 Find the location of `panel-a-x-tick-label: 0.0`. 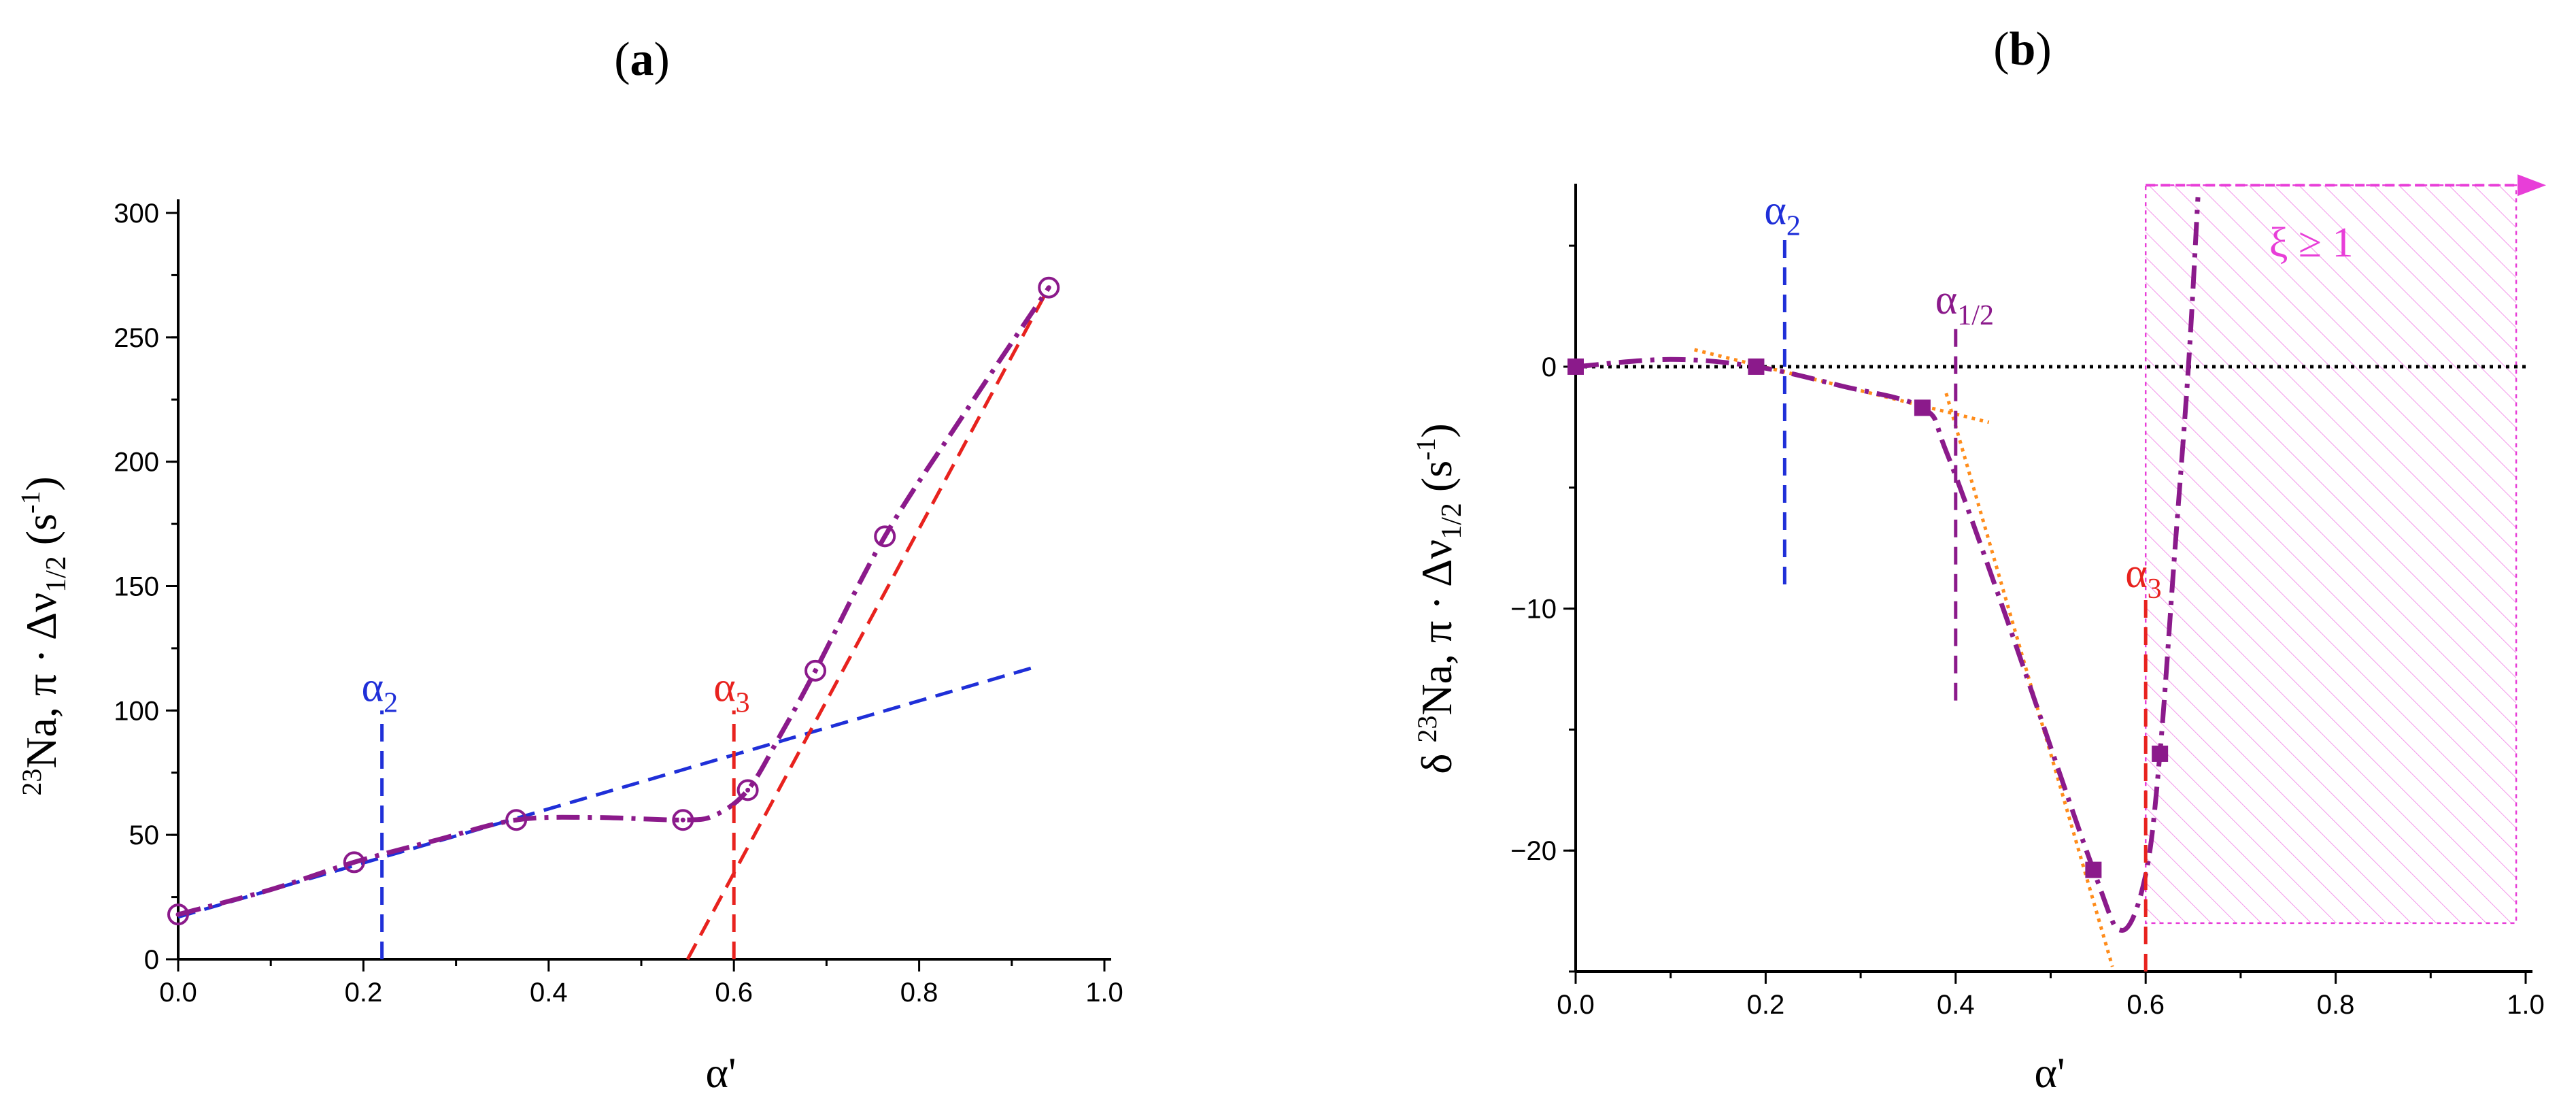

panel-a-x-tick-label: 0.0 is located at coordinates (178, 993).